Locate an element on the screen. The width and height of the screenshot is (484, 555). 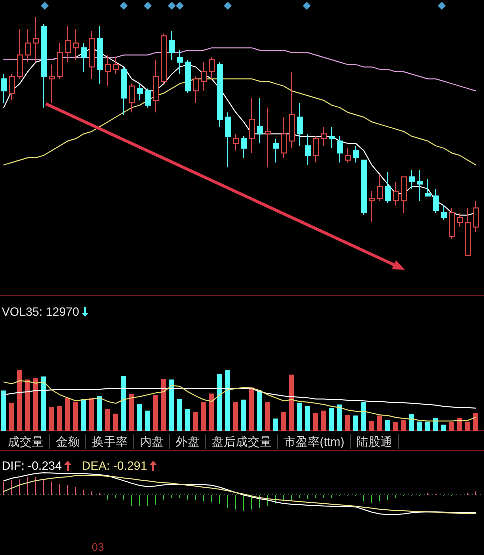
text: 市盈率(ttm) is located at coordinates (314, 442).